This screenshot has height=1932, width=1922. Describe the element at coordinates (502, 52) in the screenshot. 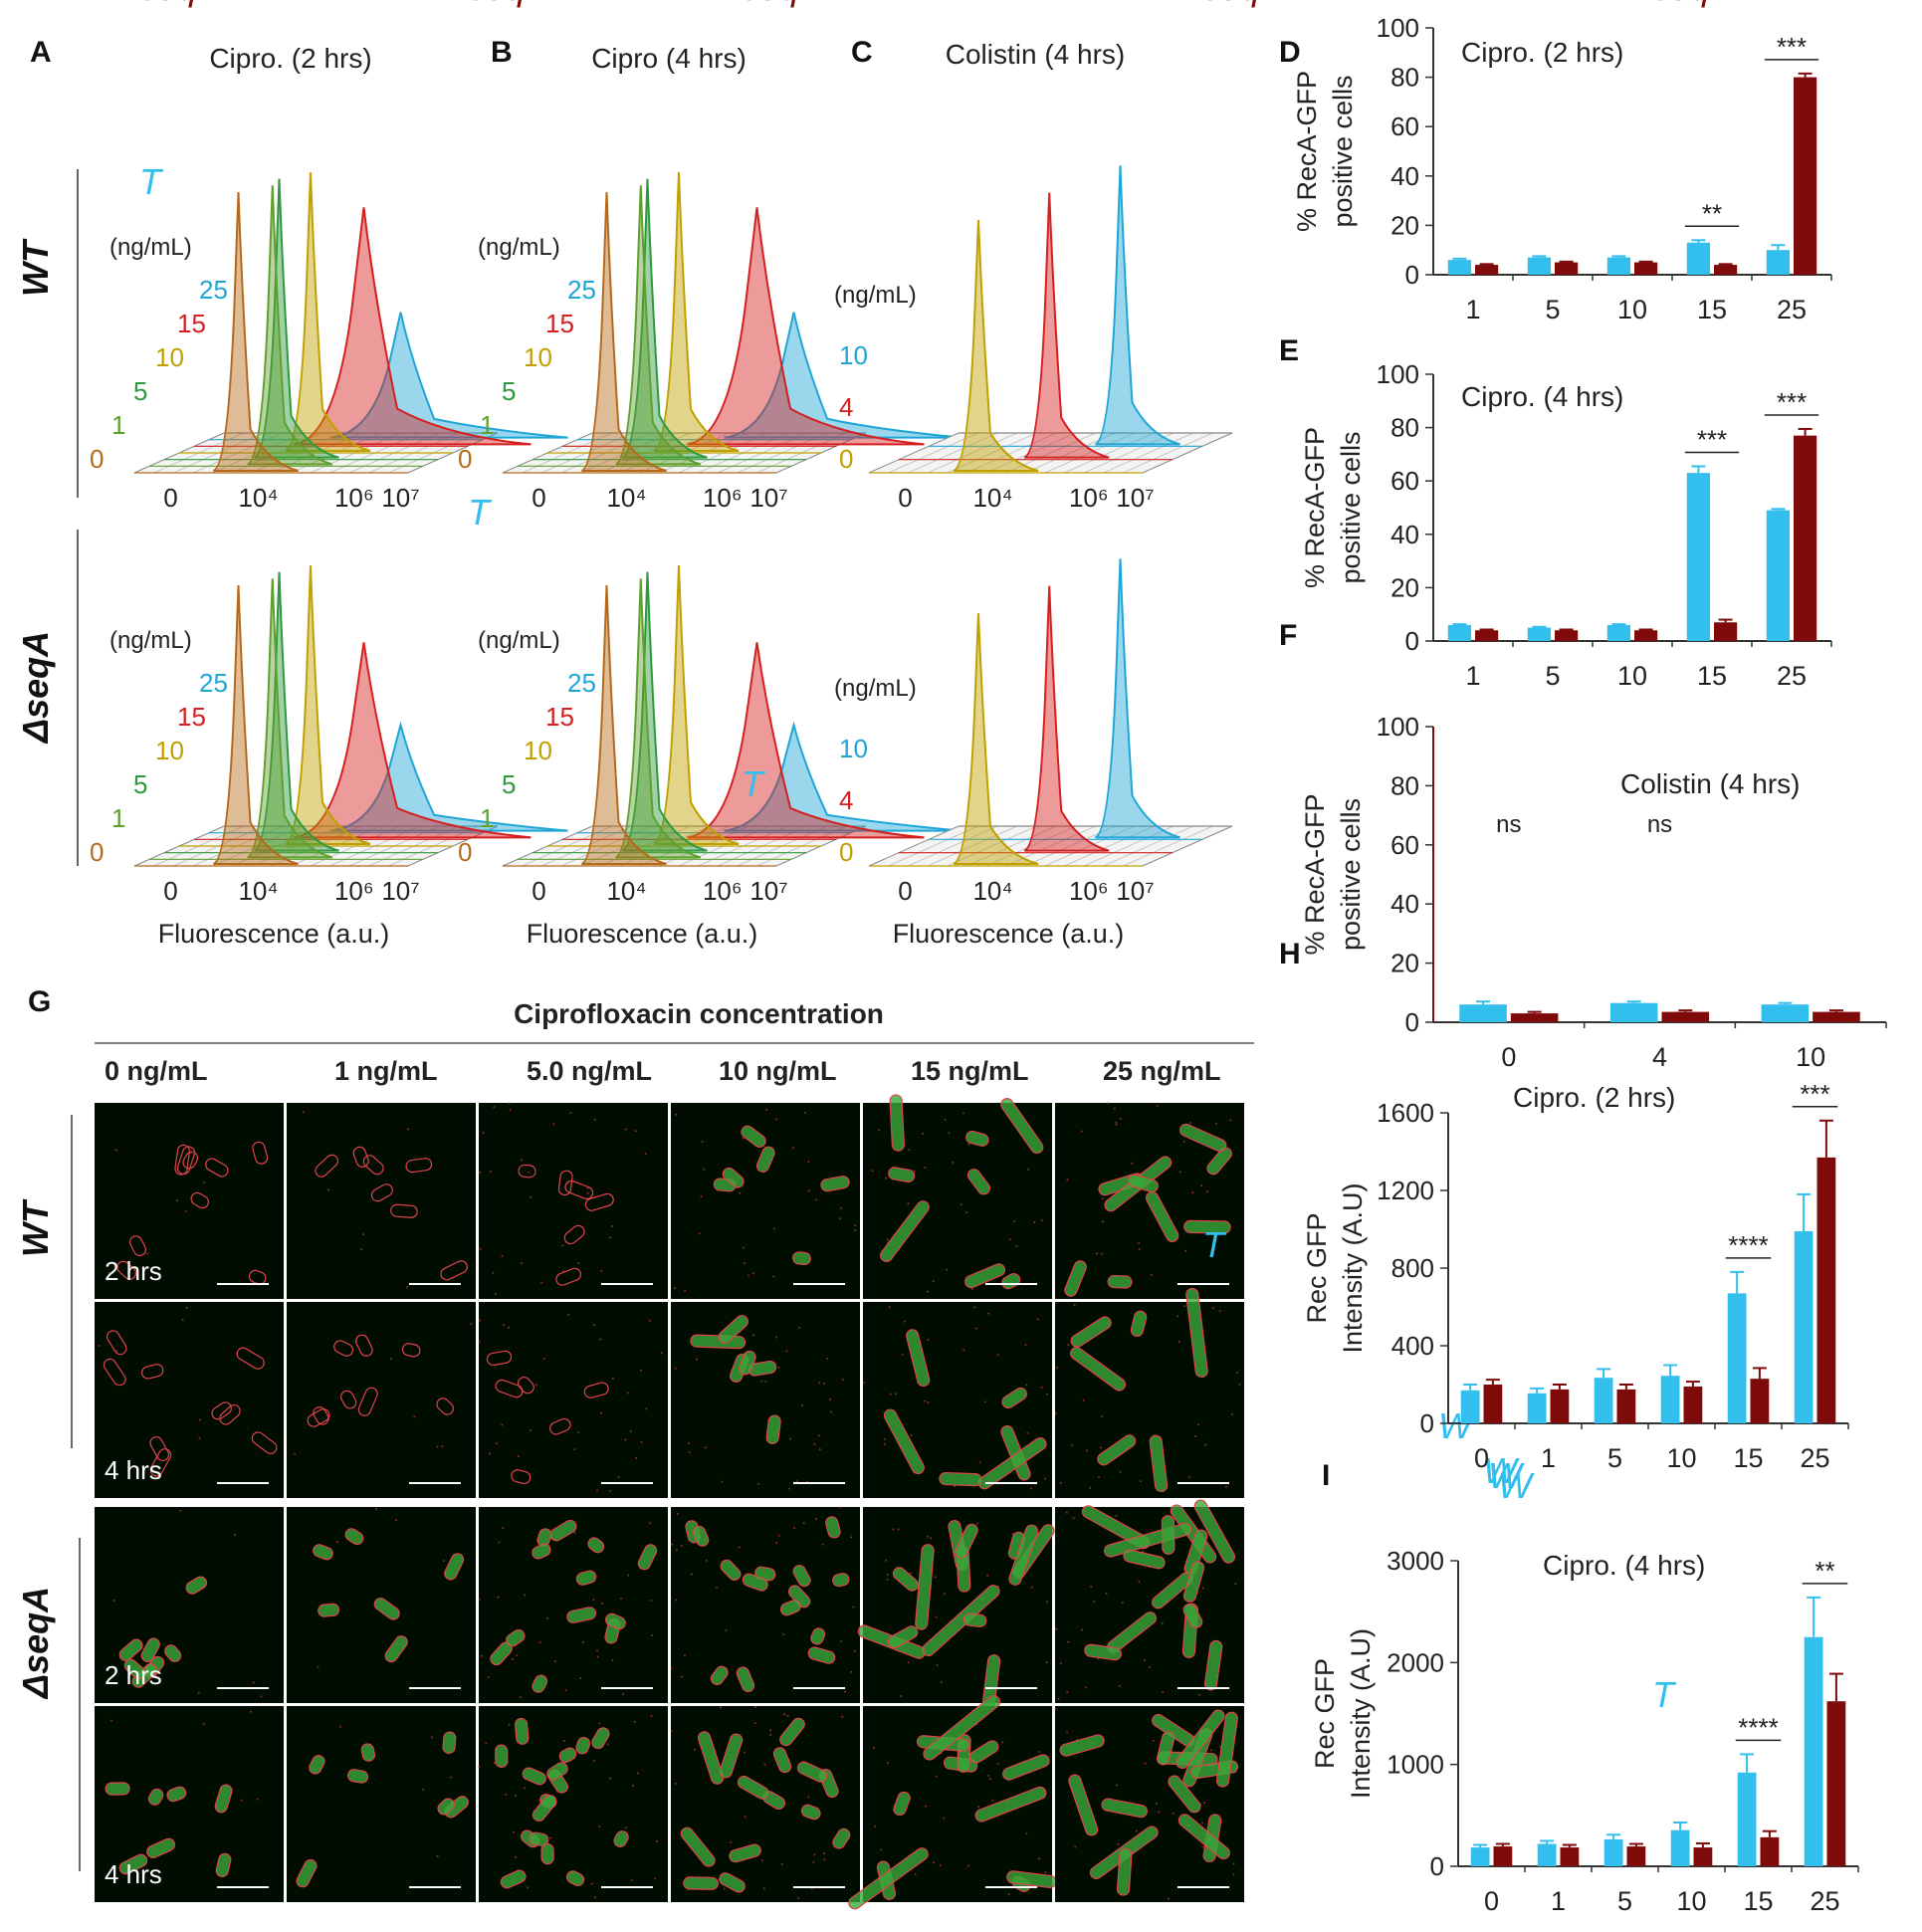

I see `panel-letter: B` at that location.